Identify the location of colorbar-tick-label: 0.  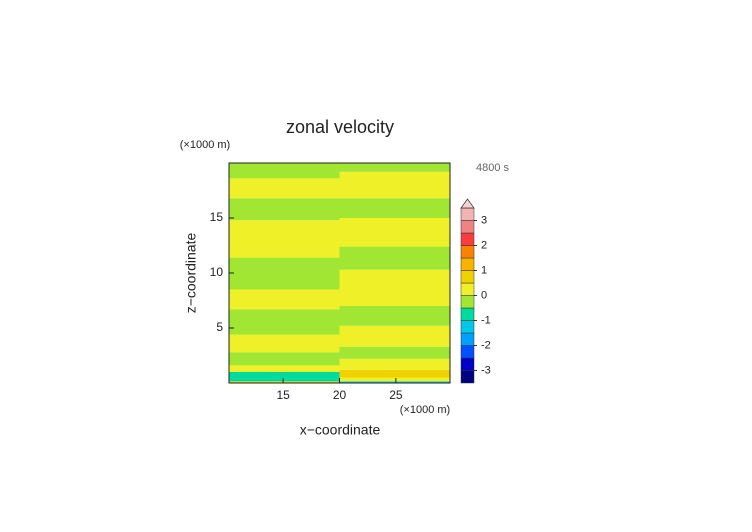
(484, 295).